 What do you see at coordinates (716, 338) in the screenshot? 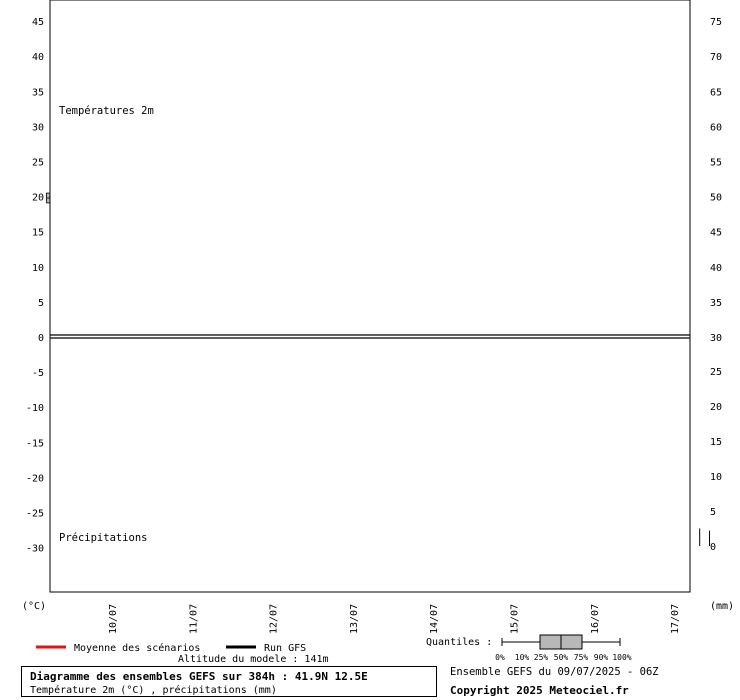
I see `right-tick-label: 30` at bounding box center [716, 338].